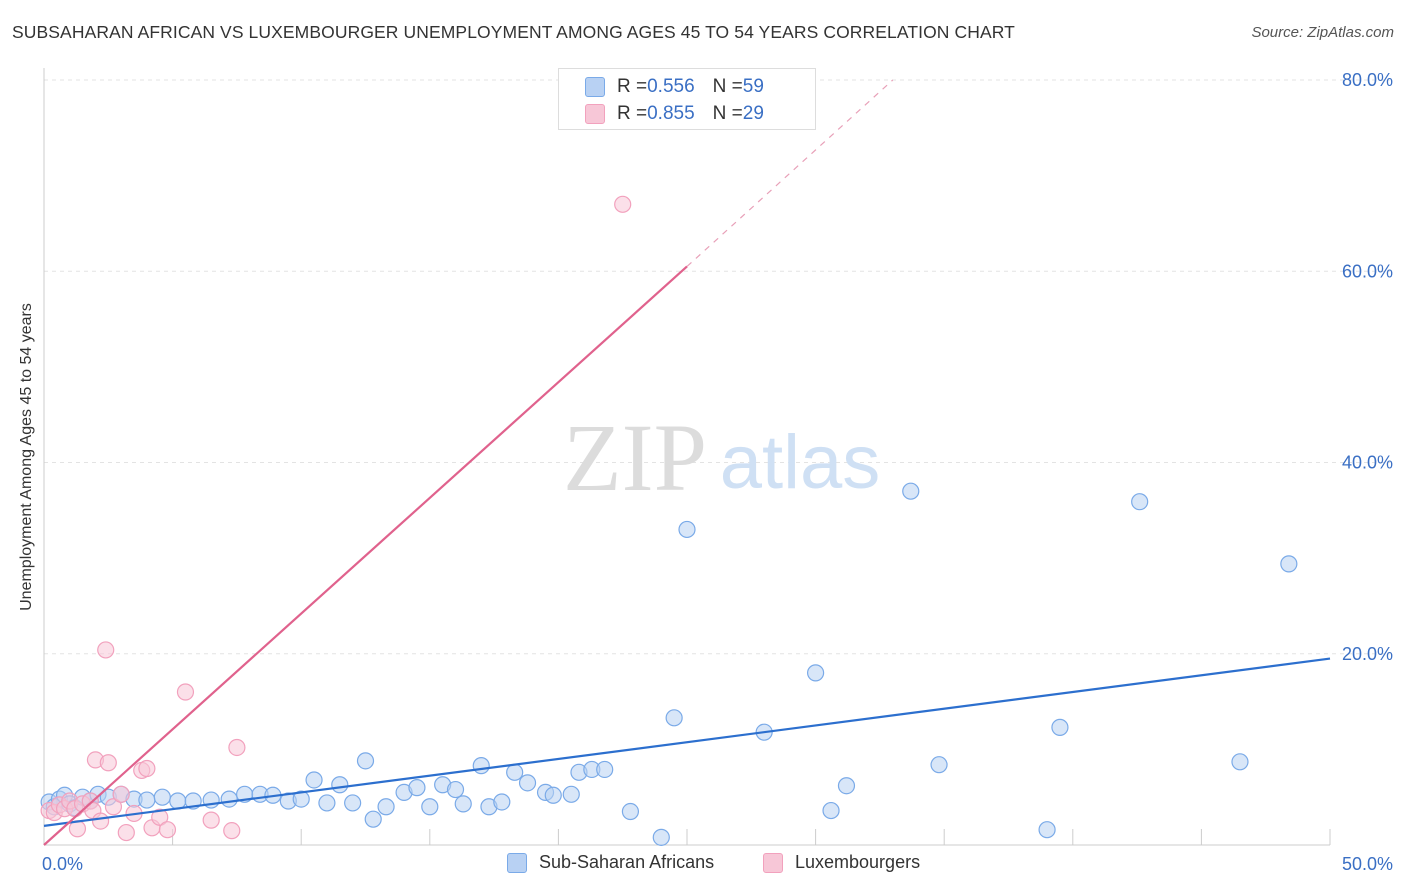 Image resolution: width=1406 pixels, height=892 pixels. Describe the element at coordinates (790, 173) in the screenshot. I see `trend-line-luxembourger-extension` at that location.